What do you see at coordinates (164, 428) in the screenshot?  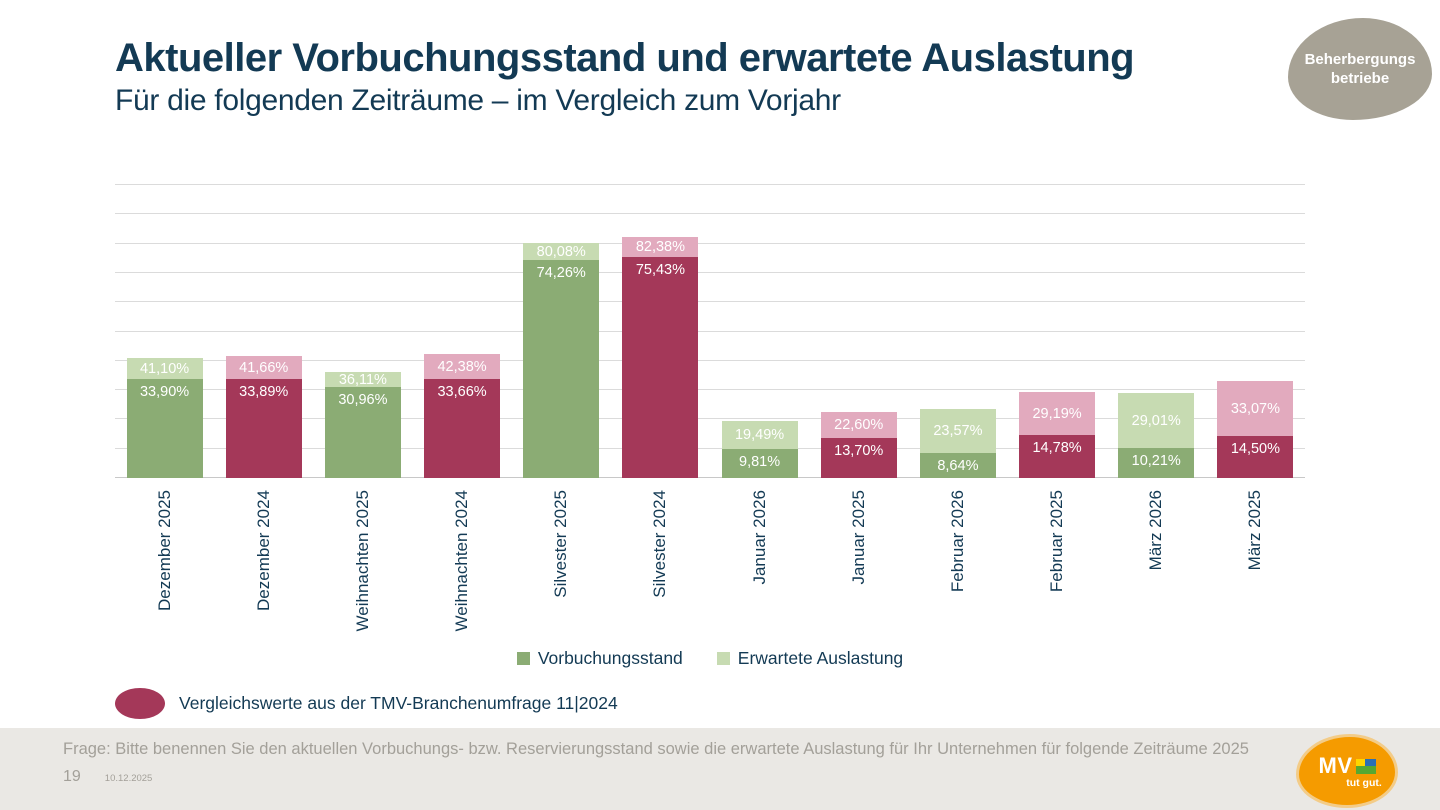 I see `bar-prebooking-segment: 33,90%` at bounding box center [164, 428].